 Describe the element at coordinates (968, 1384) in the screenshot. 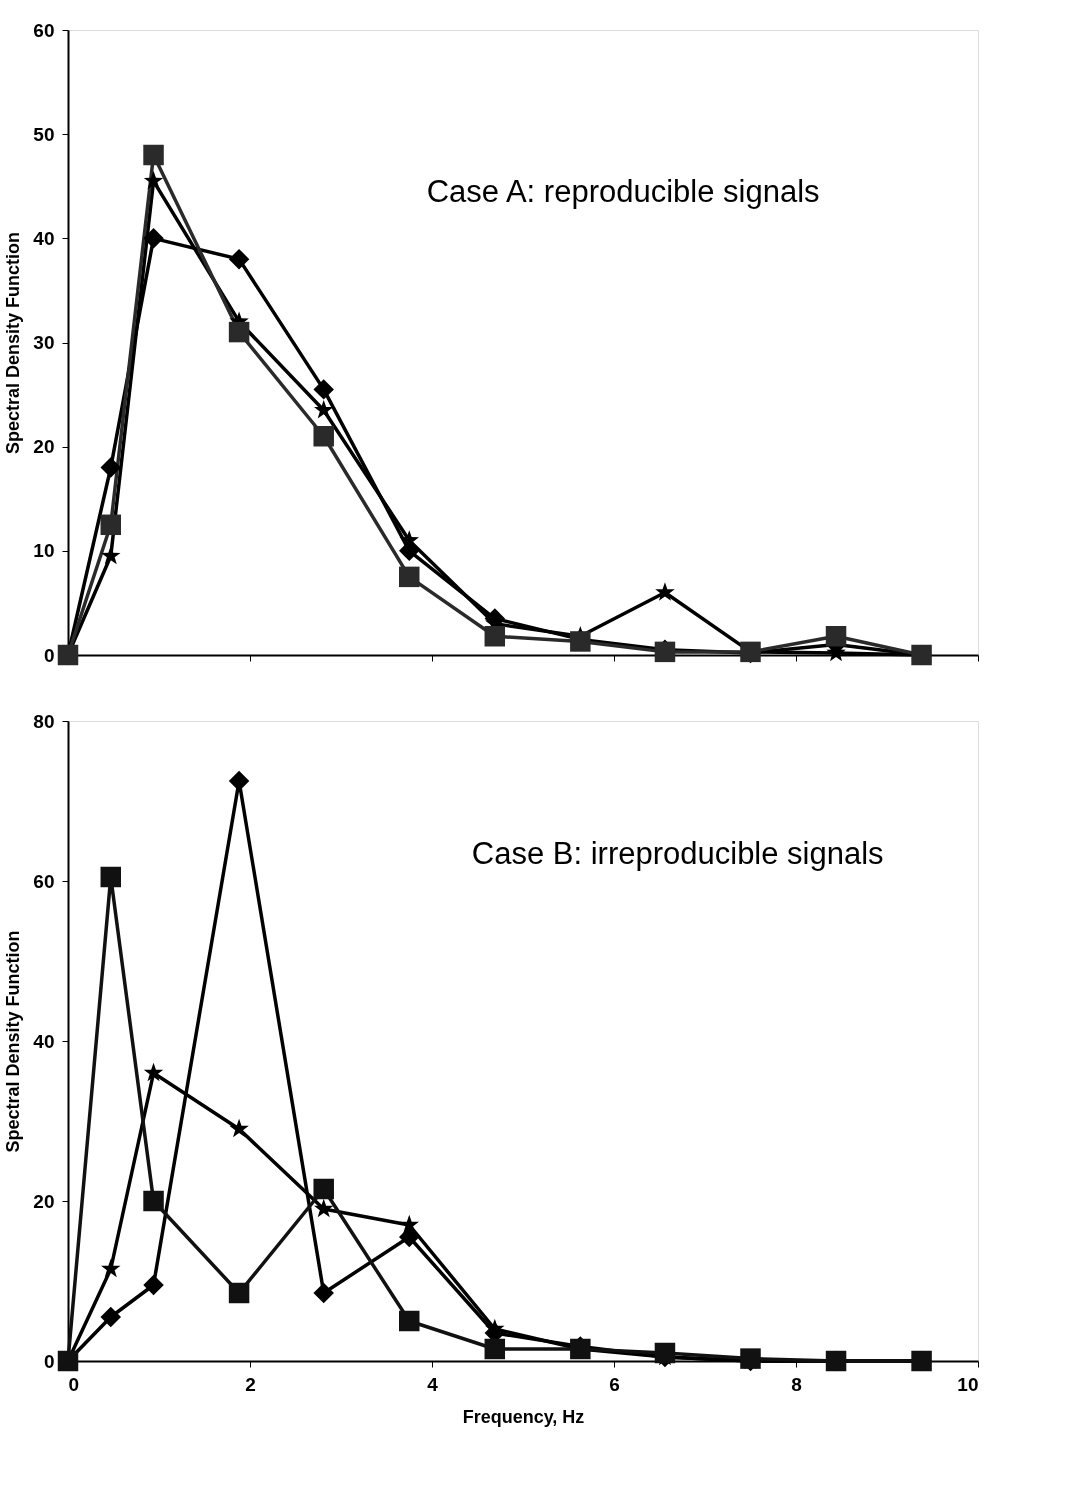

I see `x-tick-label: 10` at that location.